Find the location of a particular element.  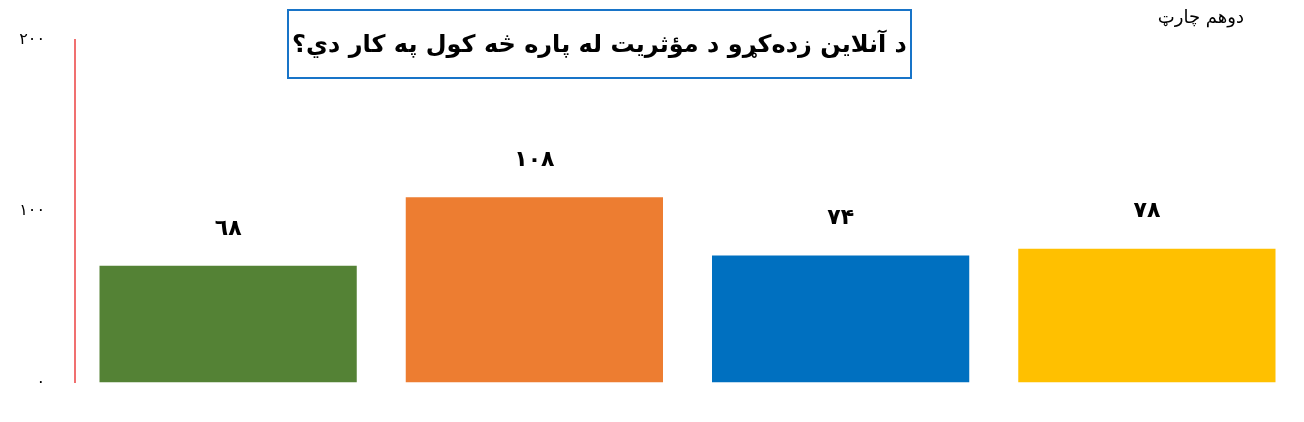

text: دوهم چارټ is located at coordinates (1200, 16).